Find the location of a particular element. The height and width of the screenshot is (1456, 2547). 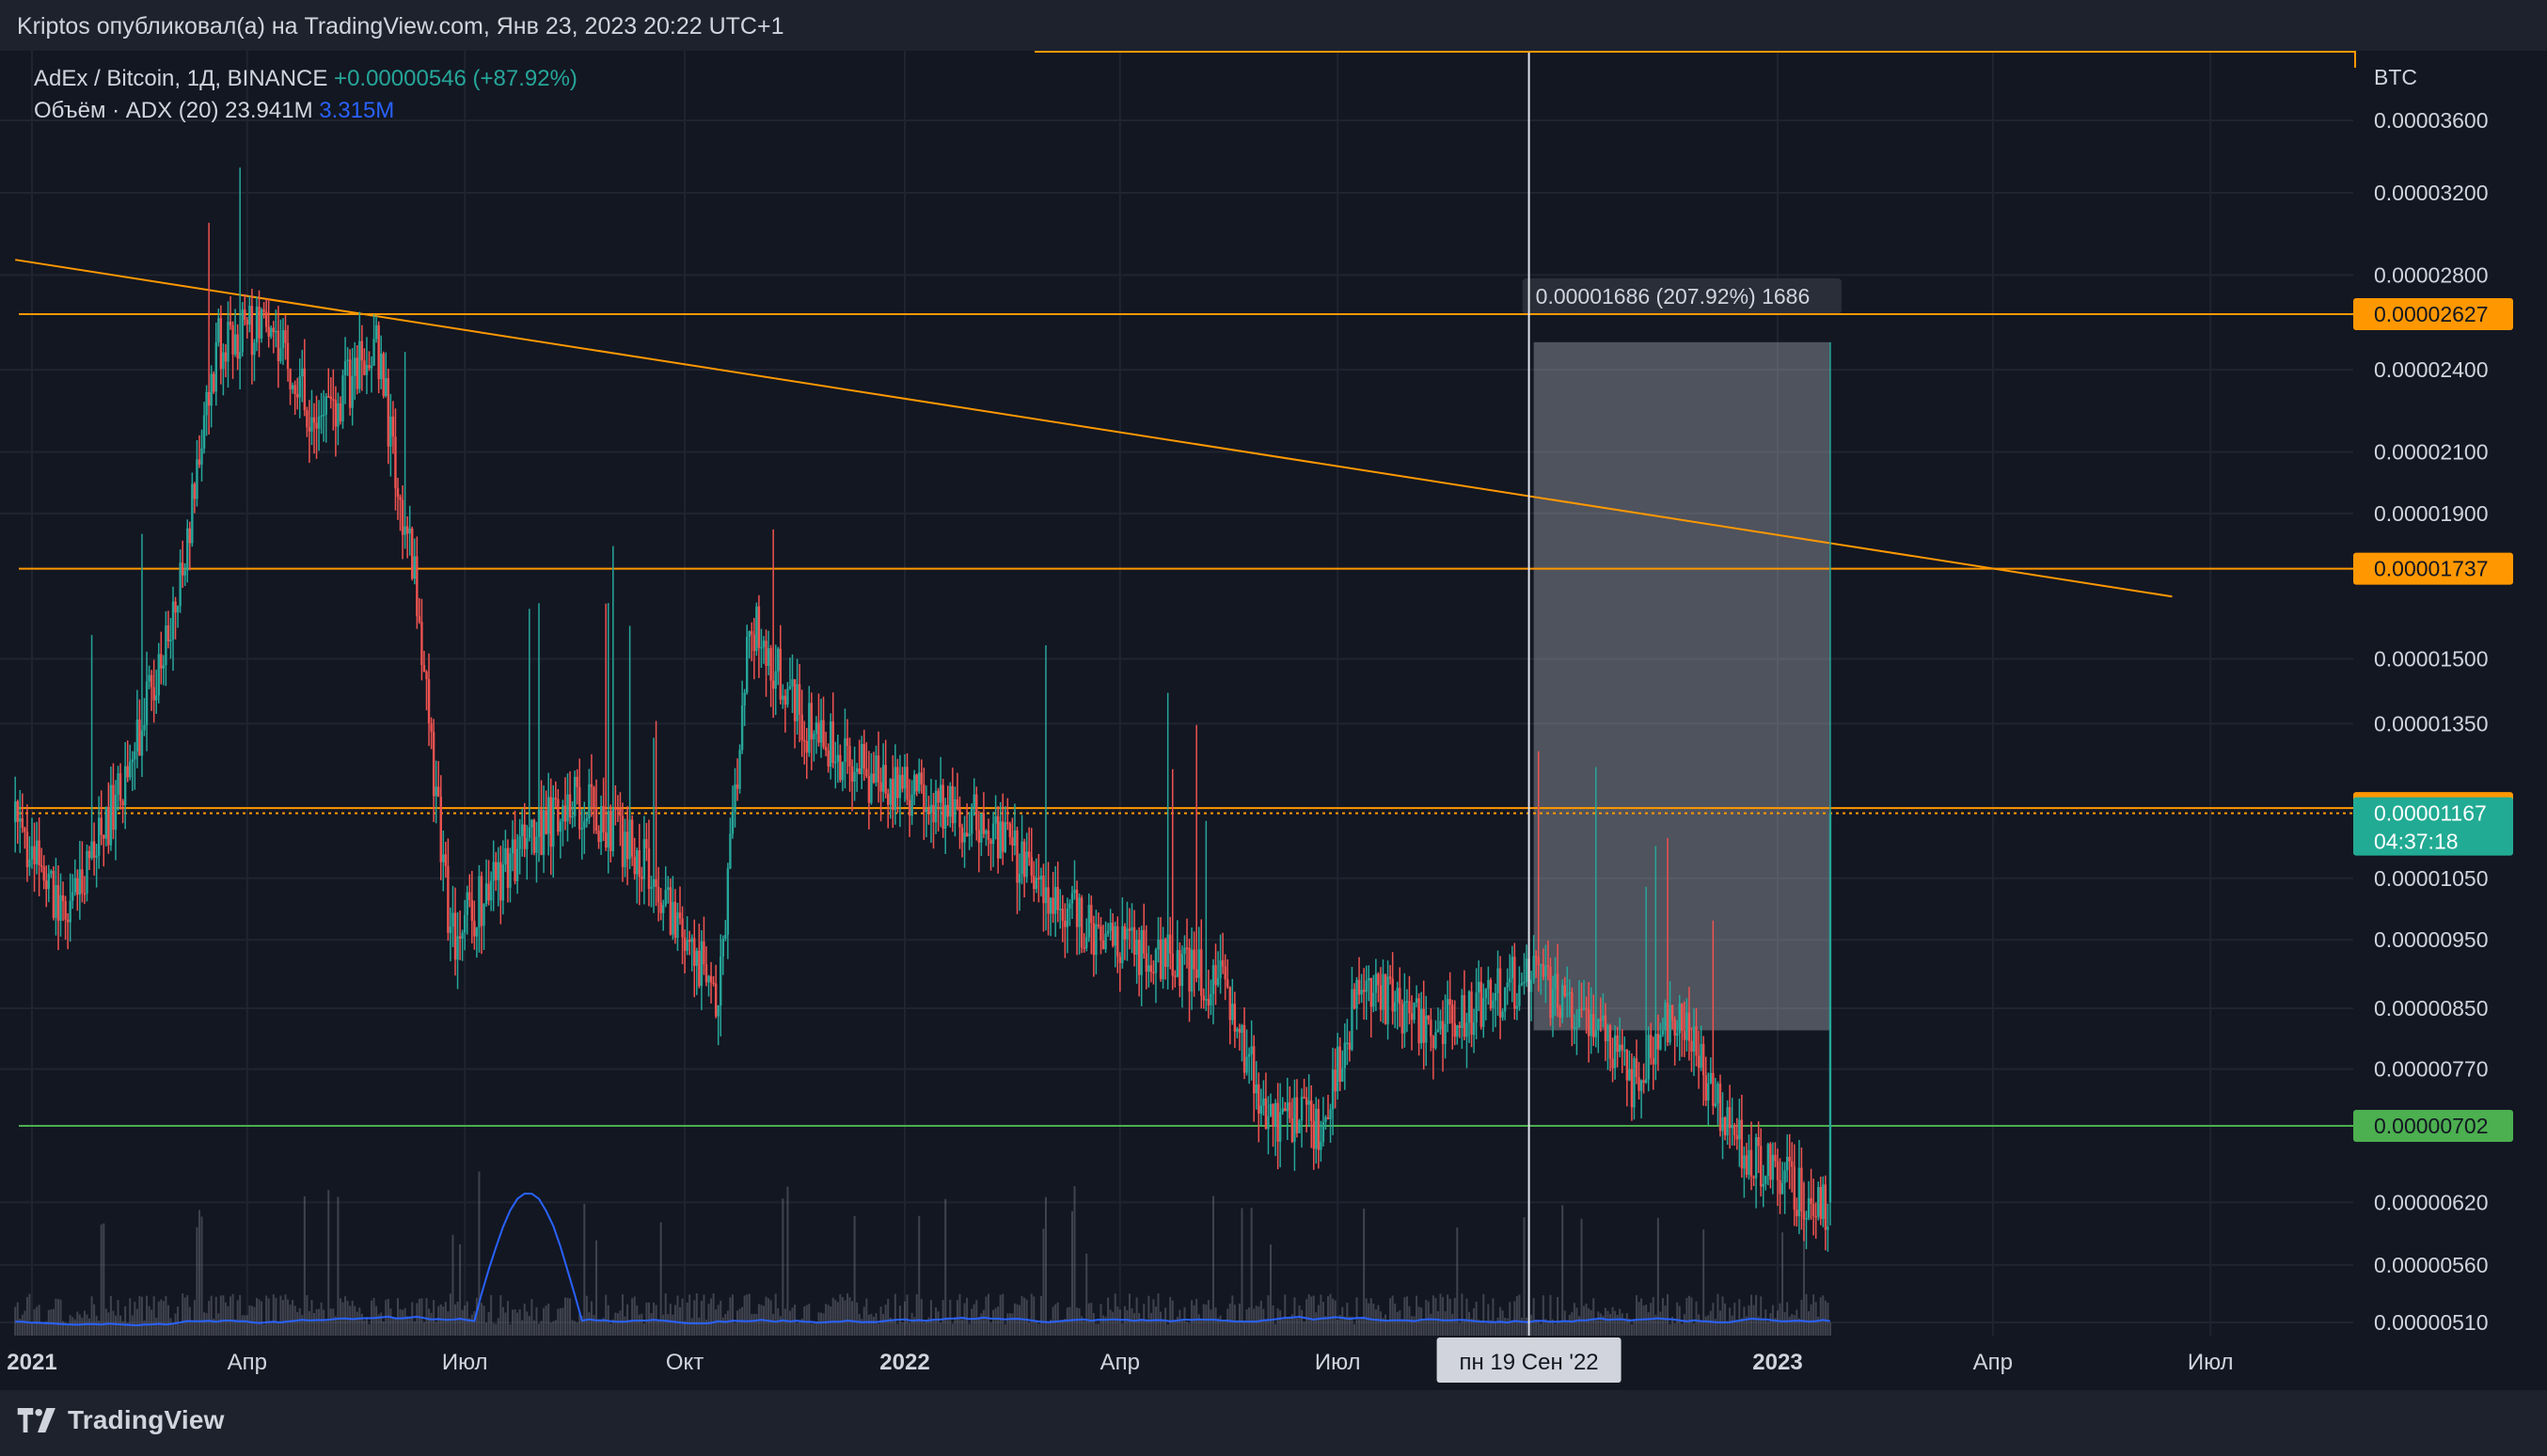

tradingview-logo: TradingView is located at coordinates (121, 1420).